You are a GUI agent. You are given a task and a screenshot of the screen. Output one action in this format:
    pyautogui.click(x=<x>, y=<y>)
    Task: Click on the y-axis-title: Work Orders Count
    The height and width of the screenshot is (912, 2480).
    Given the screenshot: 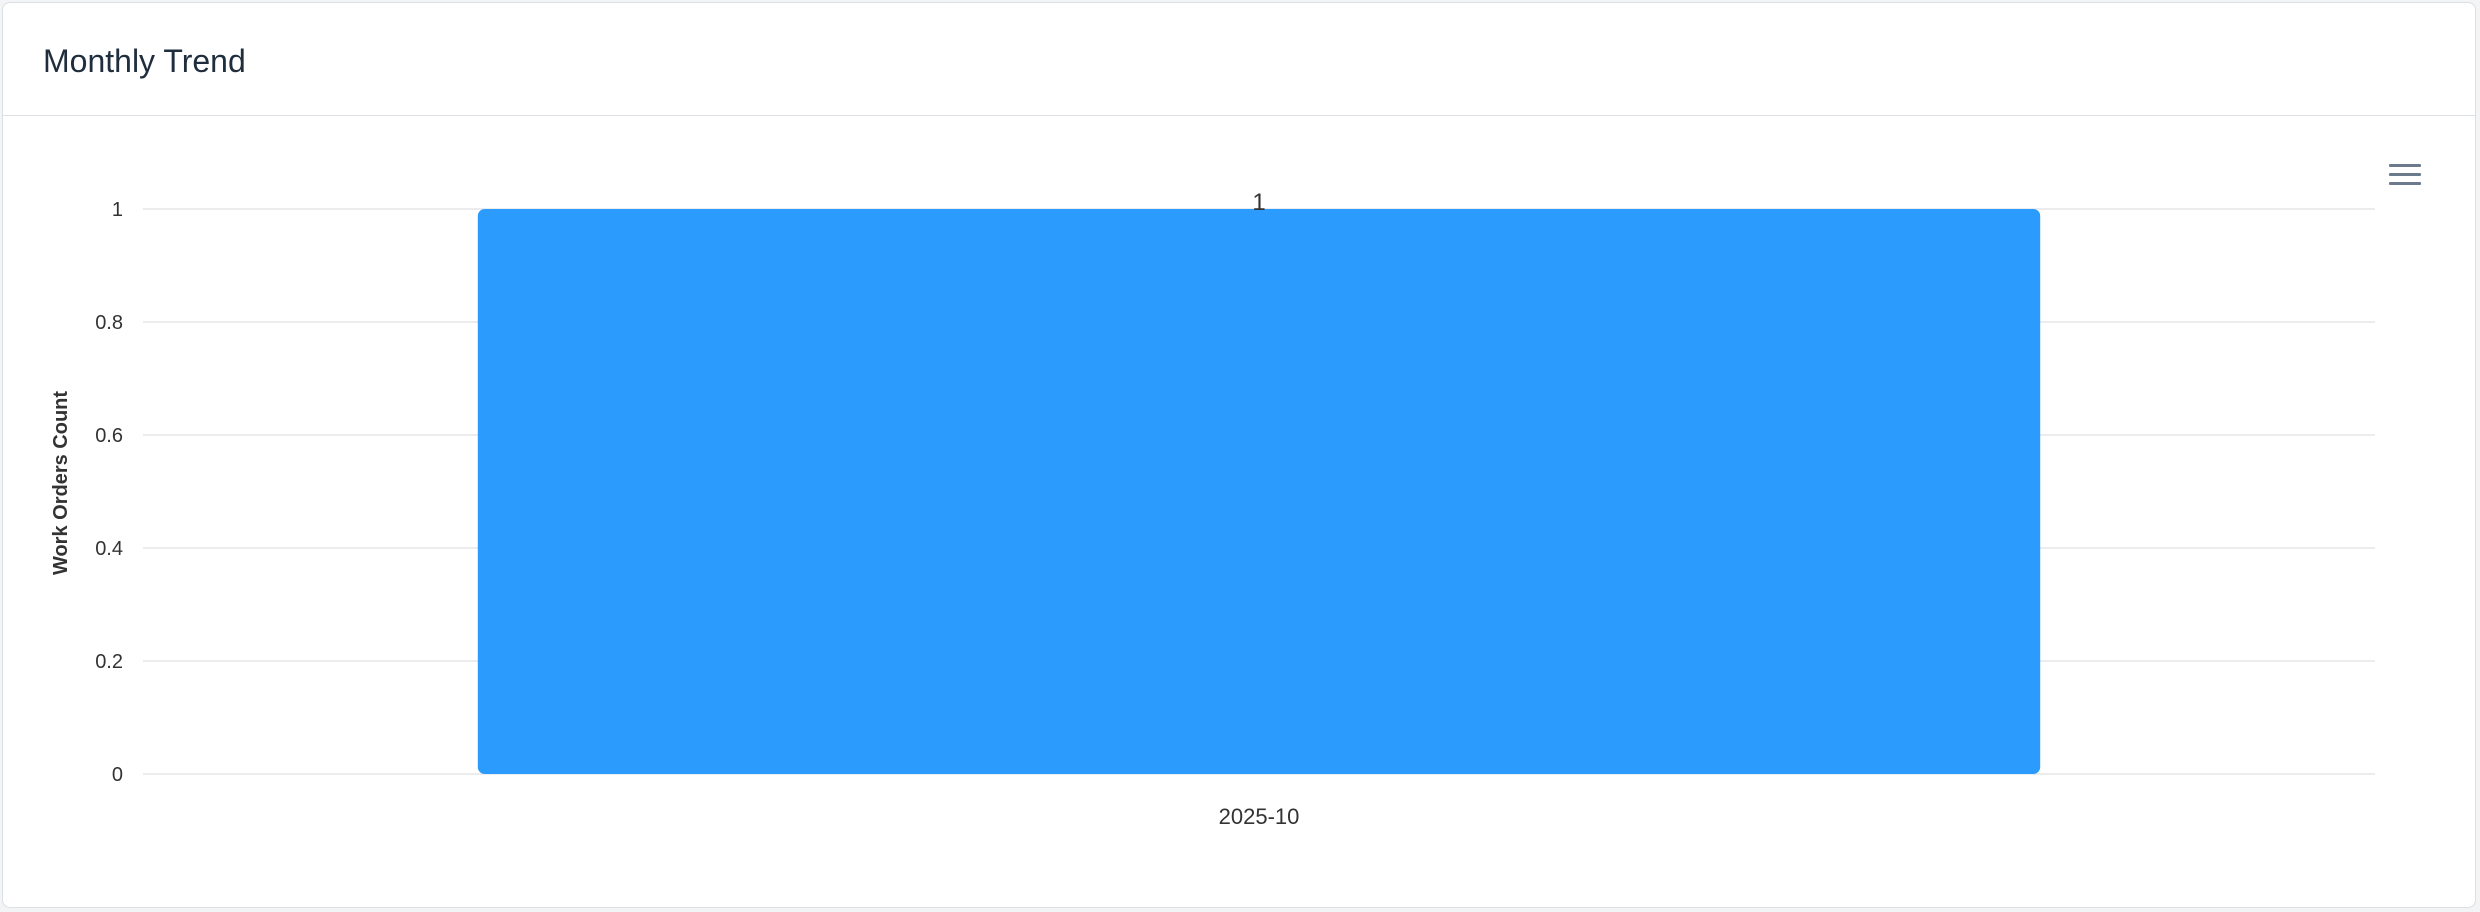 What is the action you would take?
    pyautogui.click(x=61, y=483)
    